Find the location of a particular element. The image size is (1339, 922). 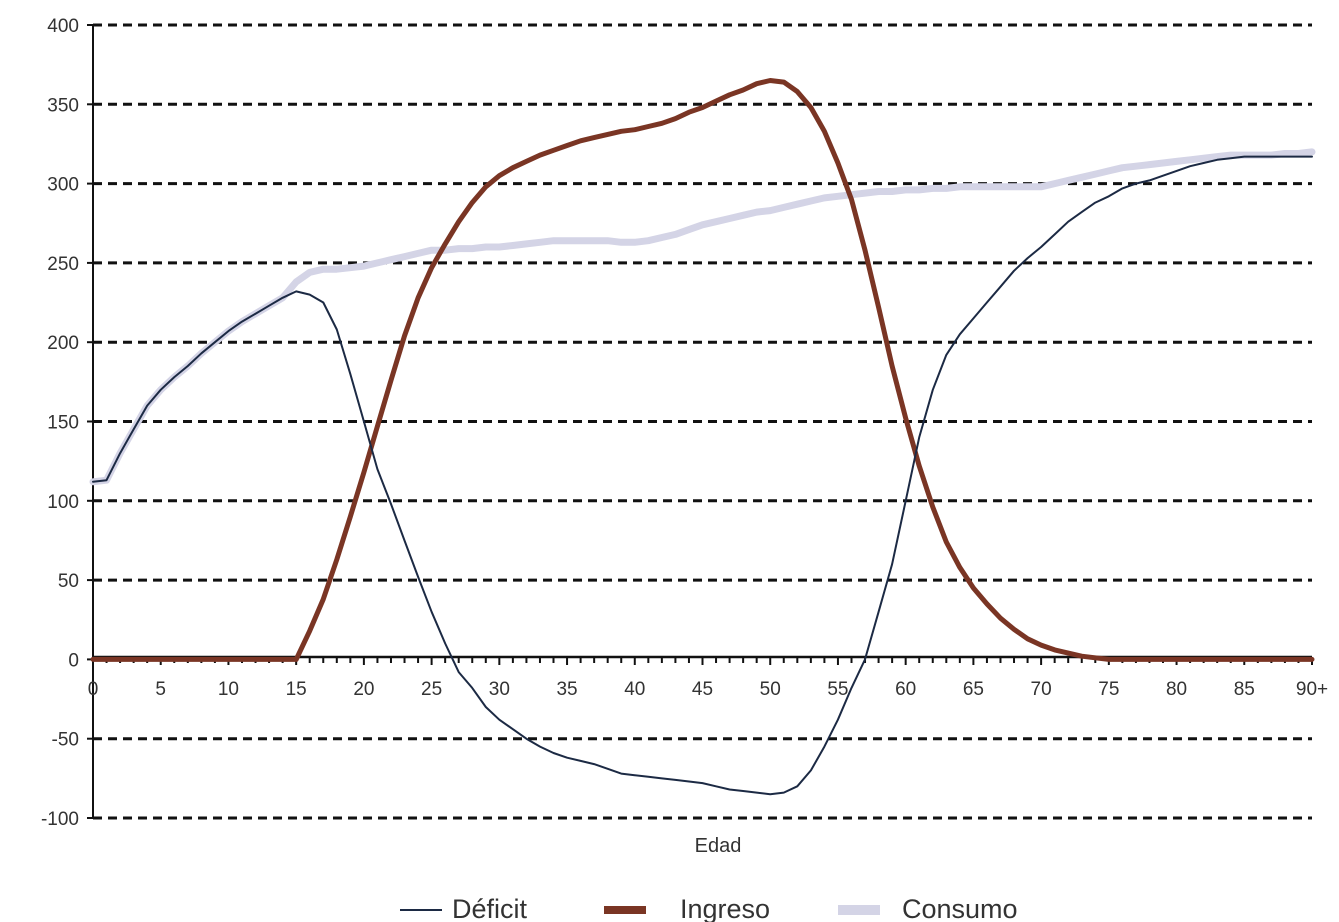

legend-item: Consumo is located at coordinates (928, 908).